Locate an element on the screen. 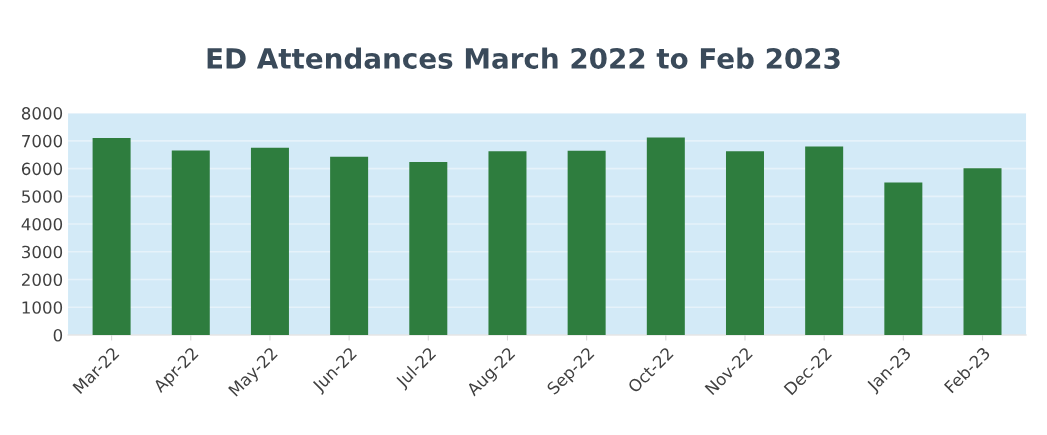  y-tick-label: 6000 is located at coordinates (42, 169).